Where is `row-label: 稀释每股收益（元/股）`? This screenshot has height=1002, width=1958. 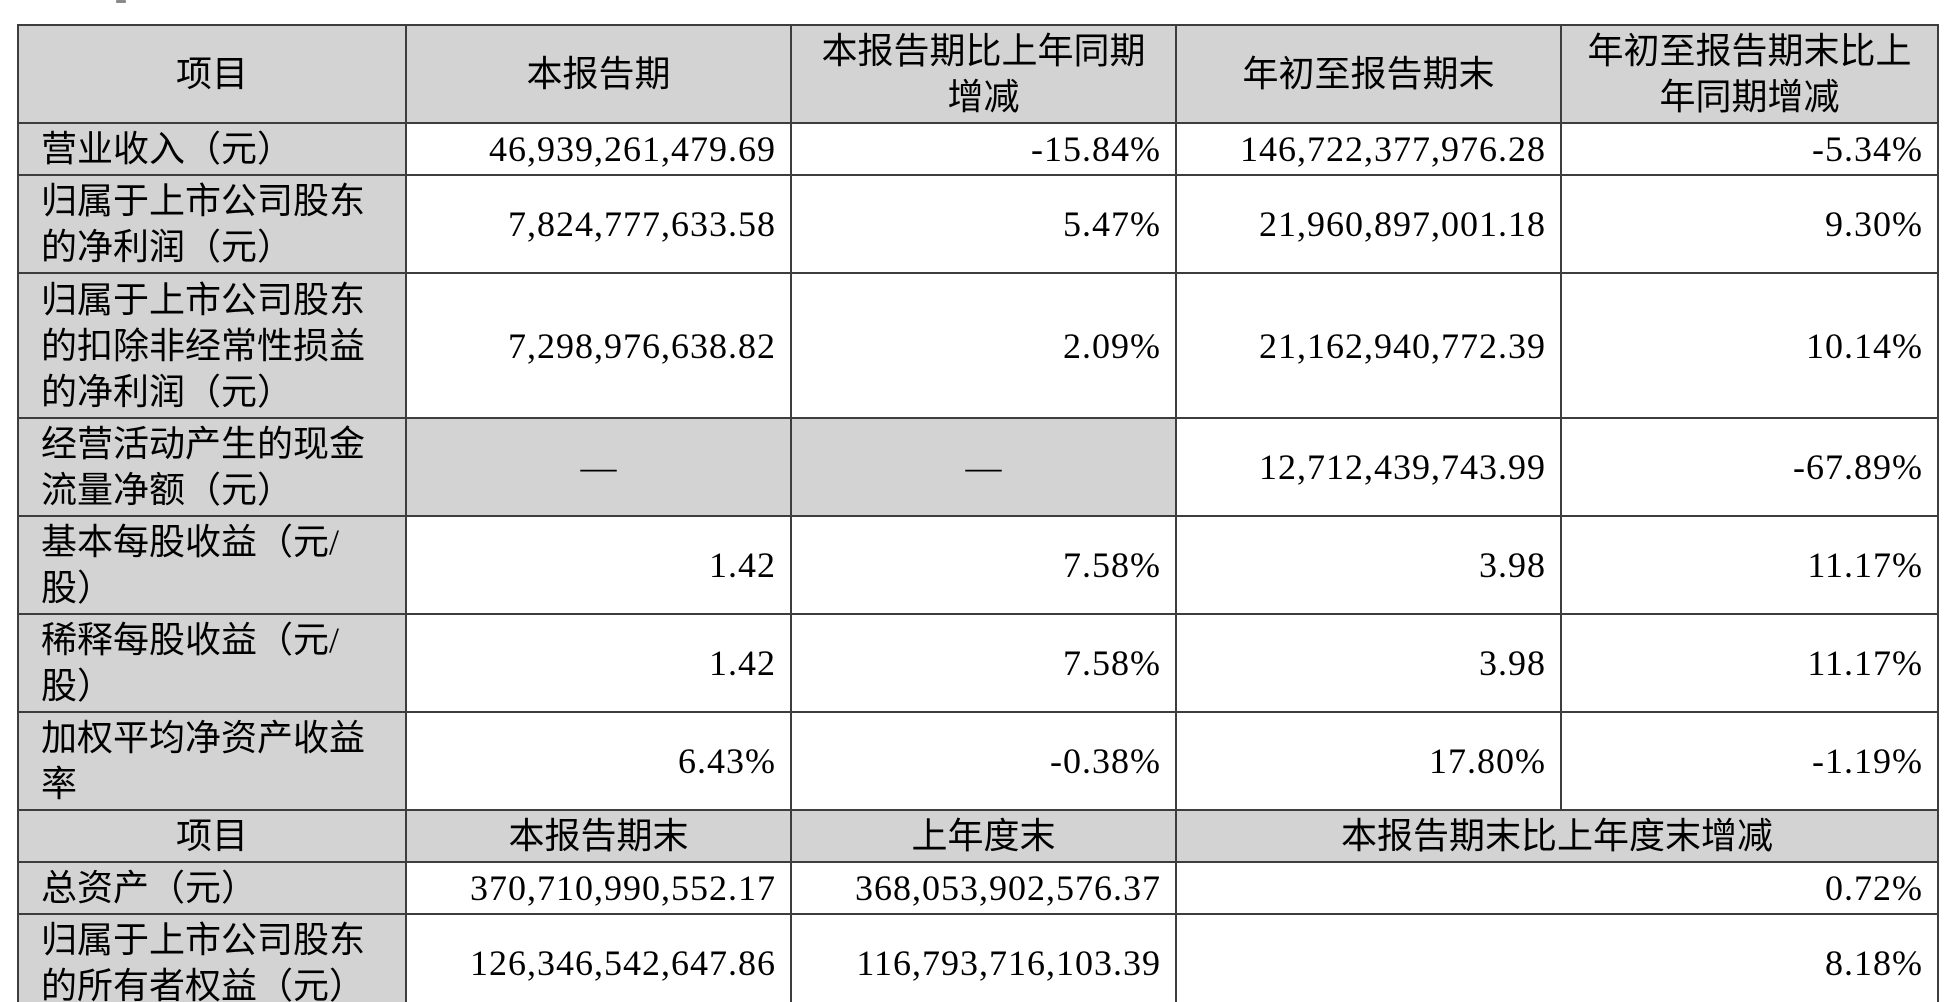
row-label: 稀释每股收益（元/股） is located at coordinates (212, 663).